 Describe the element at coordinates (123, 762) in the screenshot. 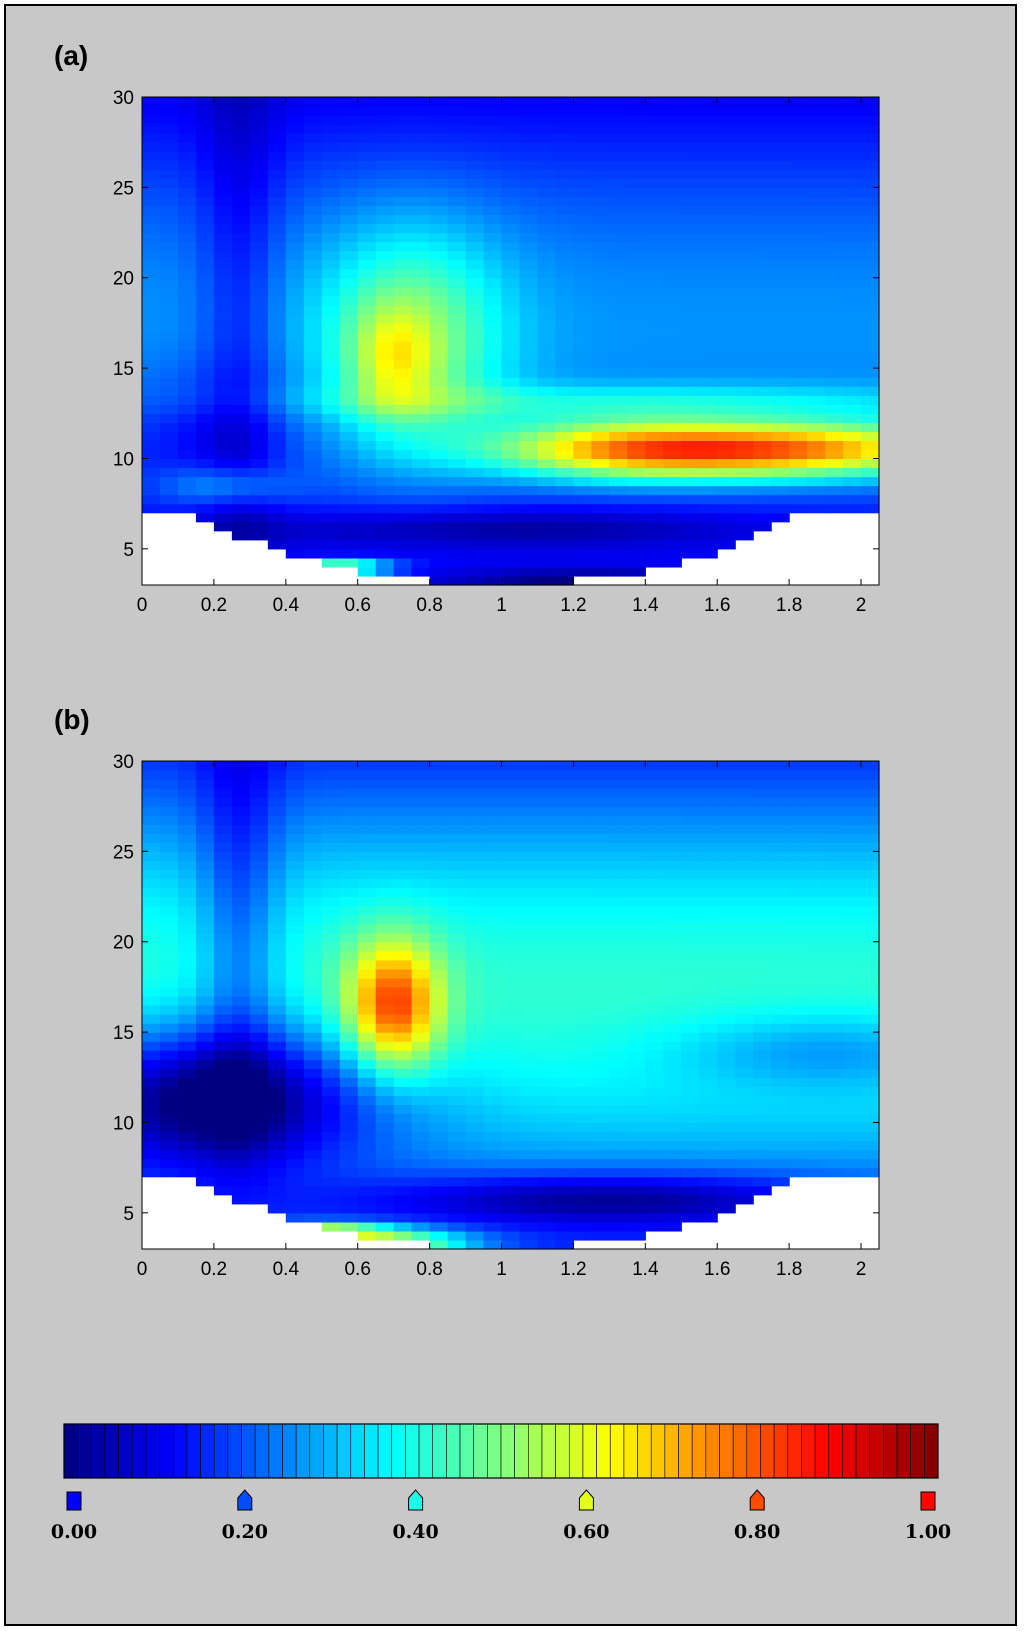

I see `y-tick-label: 30` at that location.